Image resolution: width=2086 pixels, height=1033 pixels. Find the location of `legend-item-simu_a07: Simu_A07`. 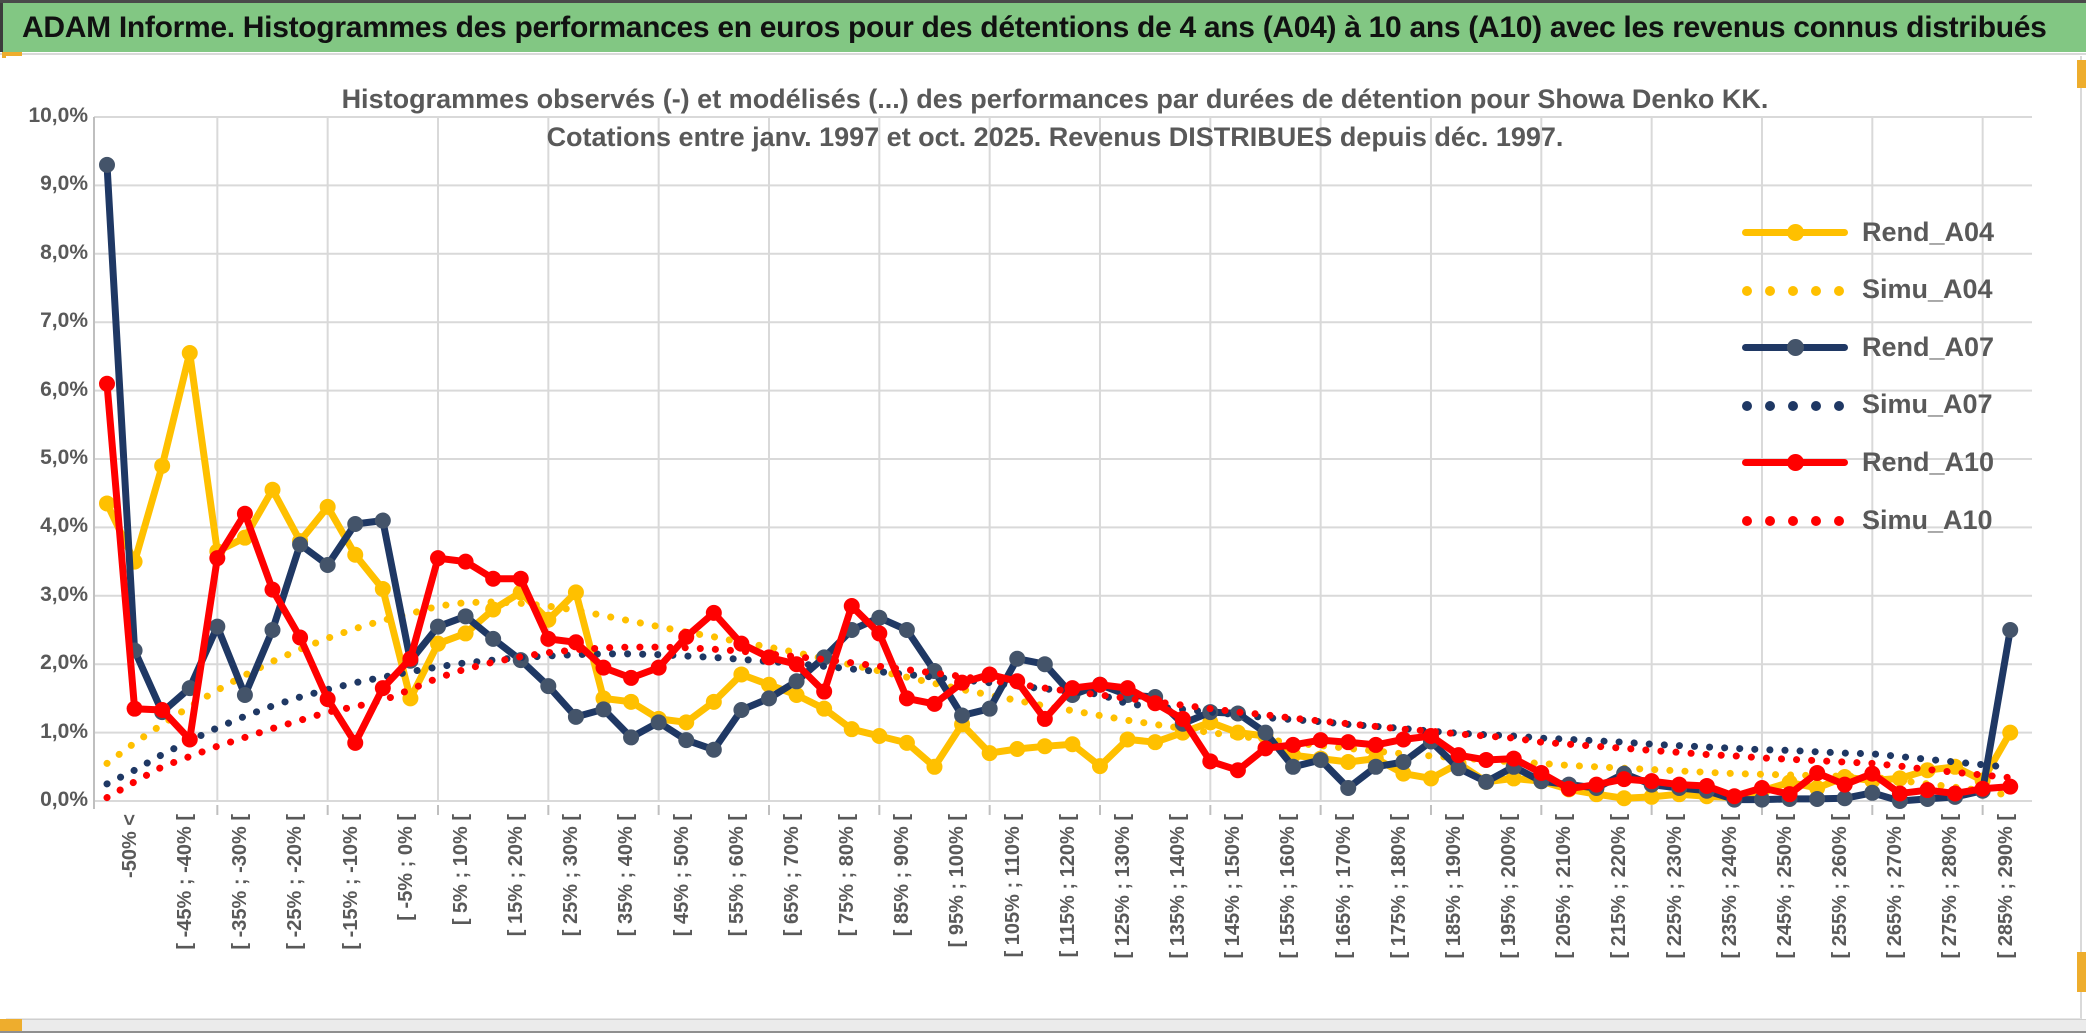

legend-item-simu_a07: Simu_A07 is located at coordinates (1867, 405).